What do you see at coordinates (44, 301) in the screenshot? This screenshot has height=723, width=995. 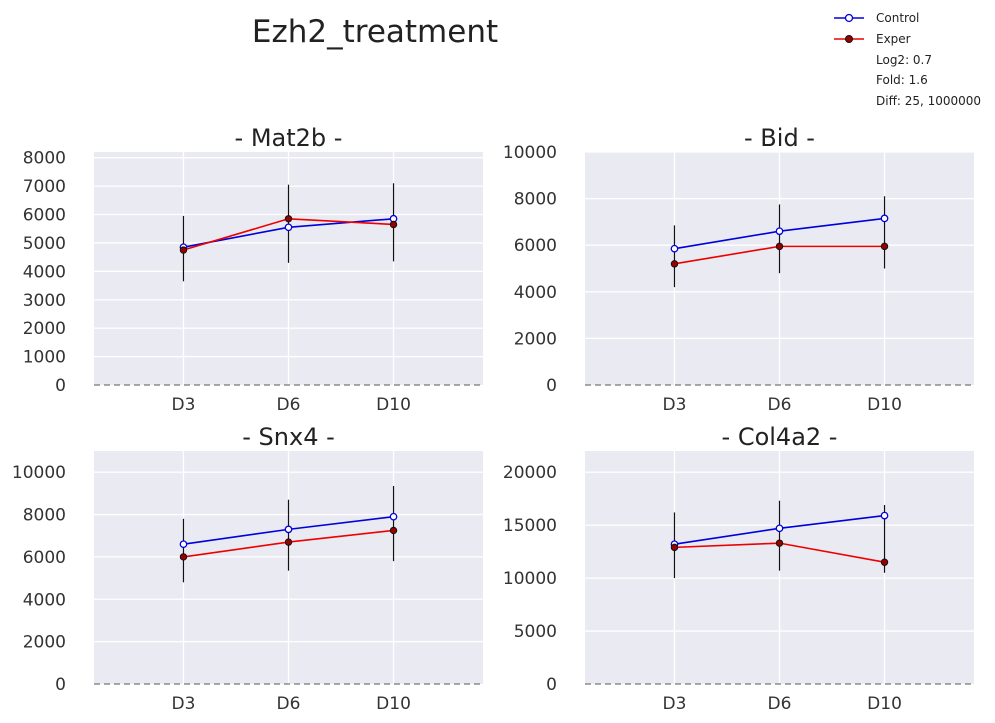 I see `y-tick-label: 3000` at bounding box center [44, 301].